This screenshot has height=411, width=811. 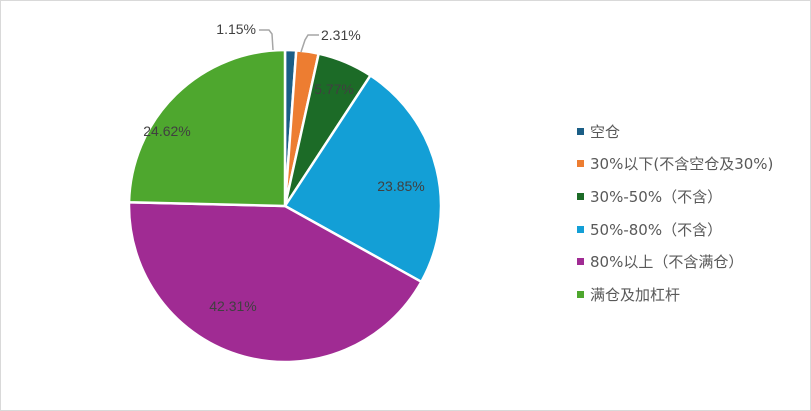 What do you see at coordinates (656, 196) in the screenshot?
I see `legend-label: 30%-50%（不含）` at bounding box center [656, 196].